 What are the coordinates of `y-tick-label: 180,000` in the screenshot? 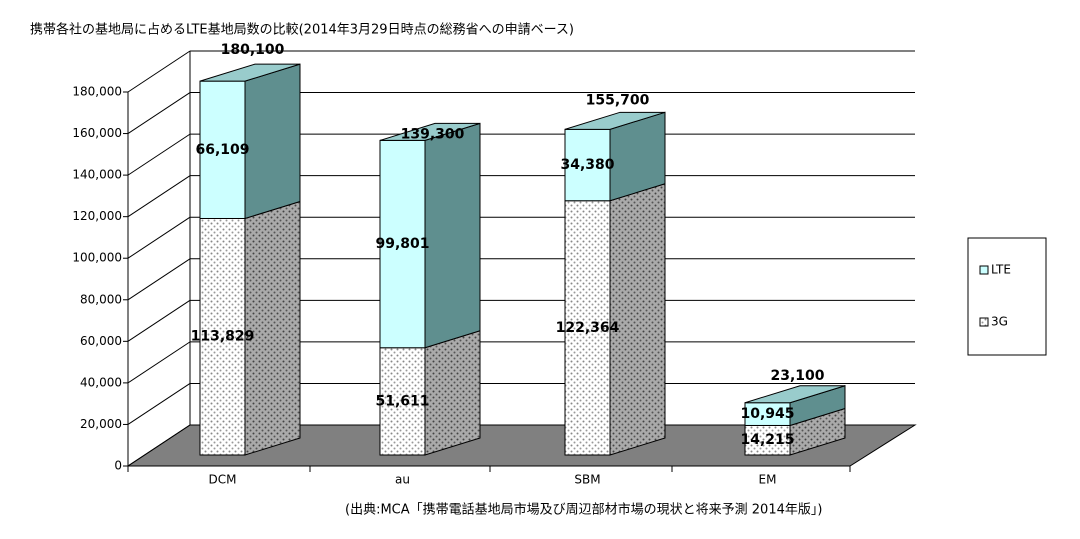 It's located at (97, 92).